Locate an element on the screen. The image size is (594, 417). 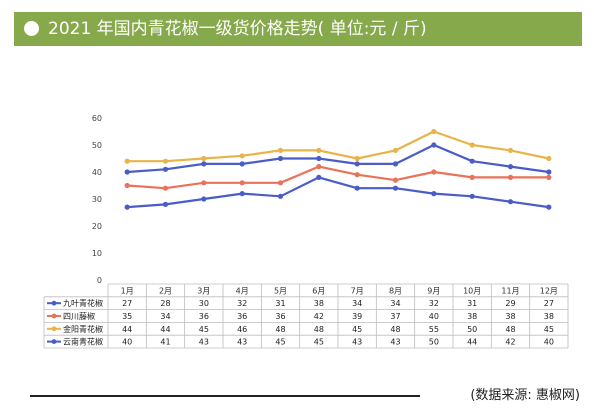
bullet-icon is located at coordinates (31, 28).